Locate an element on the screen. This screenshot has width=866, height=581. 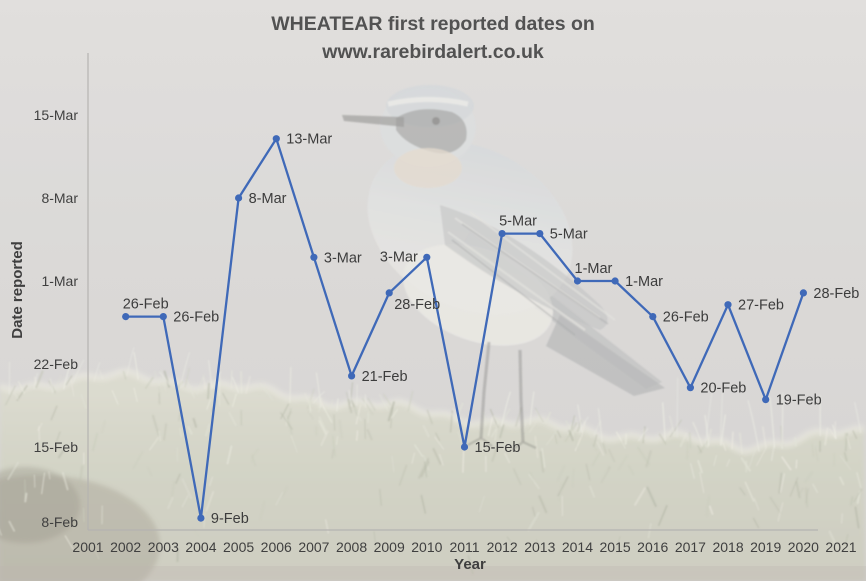
data-label-2017: 20-Feb is located at coordinates (723, 389).